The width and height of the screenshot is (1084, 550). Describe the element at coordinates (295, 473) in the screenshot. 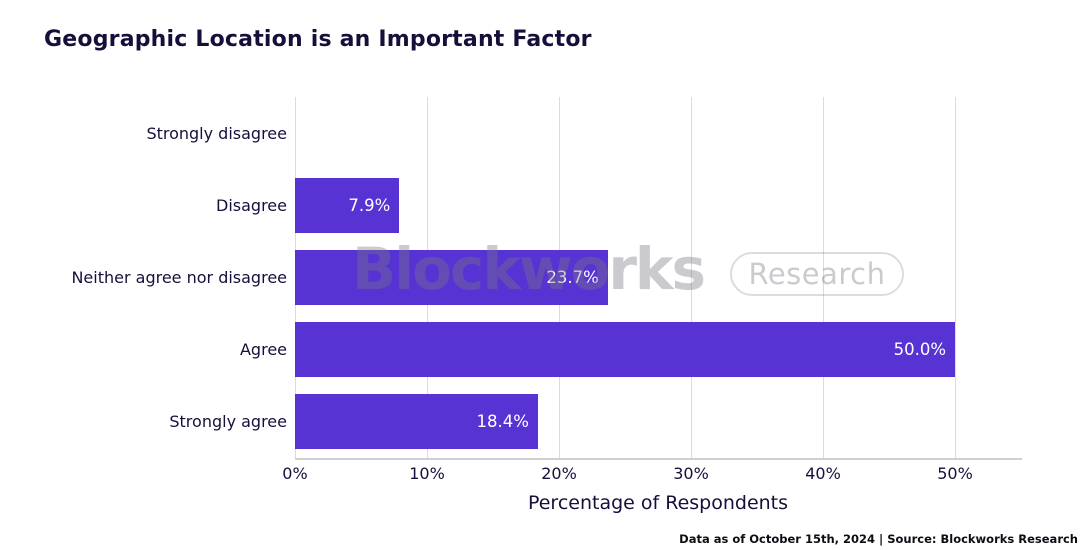

I see `x-tick-label: 0%` at that location.